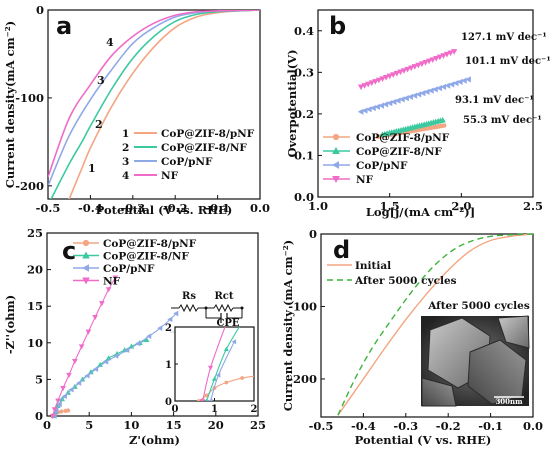  I want to click on panel-label-d: d, so click(341, 250).